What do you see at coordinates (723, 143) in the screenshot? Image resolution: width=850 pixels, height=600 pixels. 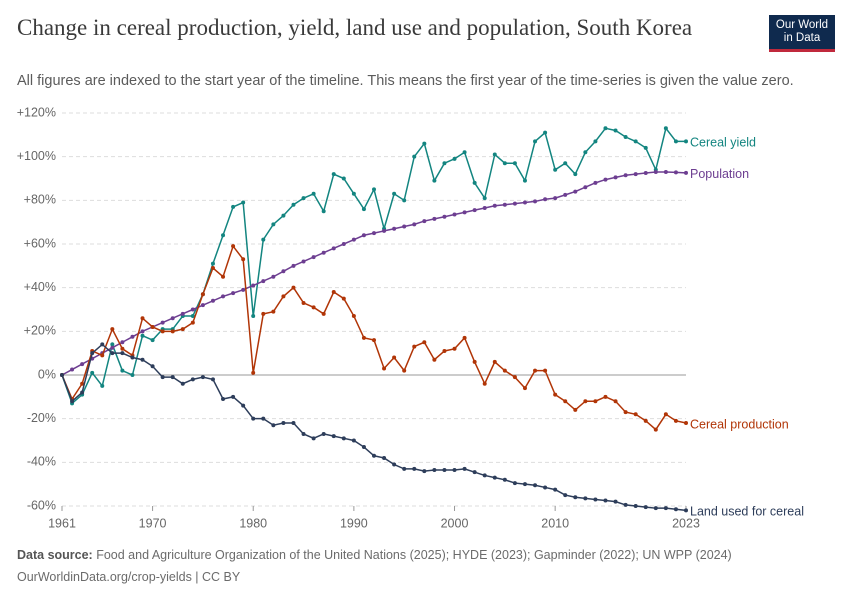 I see `series-label: Cereal yield` at bounding box center [723, 143].